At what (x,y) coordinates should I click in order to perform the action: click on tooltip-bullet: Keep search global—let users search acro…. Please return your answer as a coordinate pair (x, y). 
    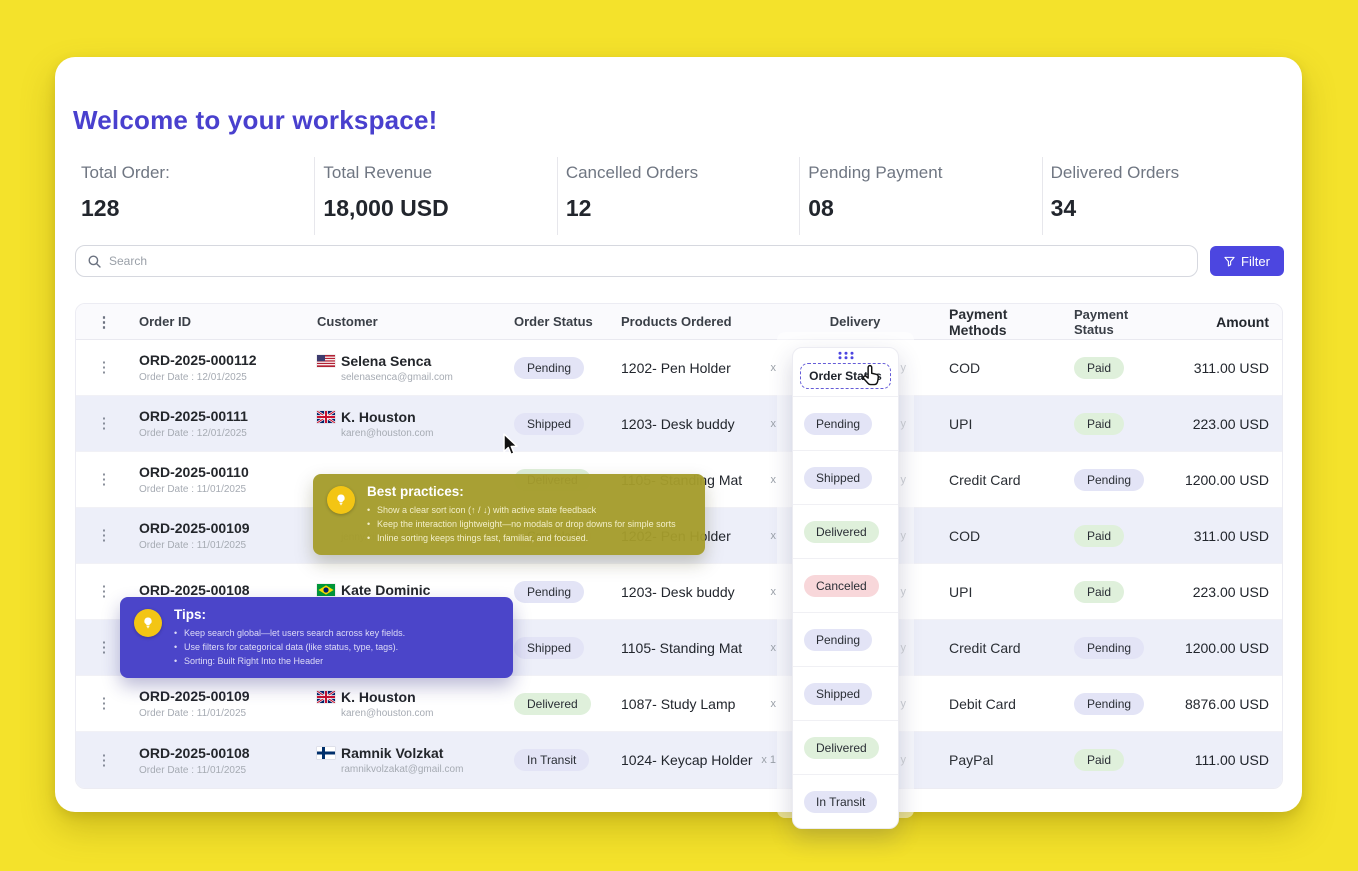
    Looking at the image, I should click on (289, 634).